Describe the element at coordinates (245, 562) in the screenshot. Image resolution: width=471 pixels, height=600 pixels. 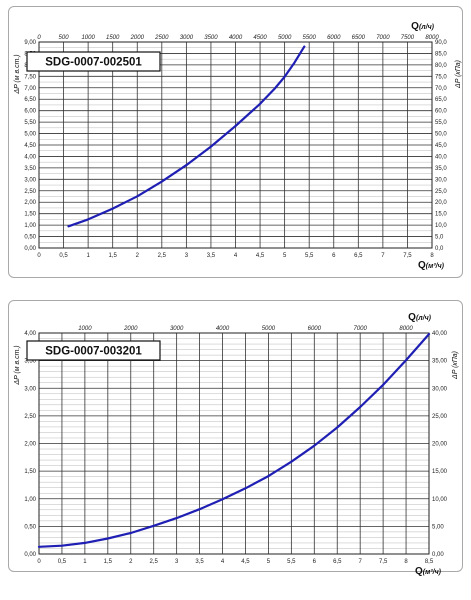
I see `x-tick-label: 4,5` at that location.